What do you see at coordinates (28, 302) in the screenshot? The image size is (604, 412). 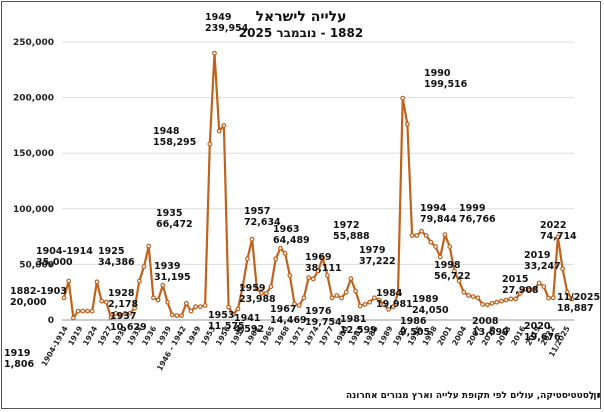 I see `data-label: 20,000` at bounding box center [28, 302].